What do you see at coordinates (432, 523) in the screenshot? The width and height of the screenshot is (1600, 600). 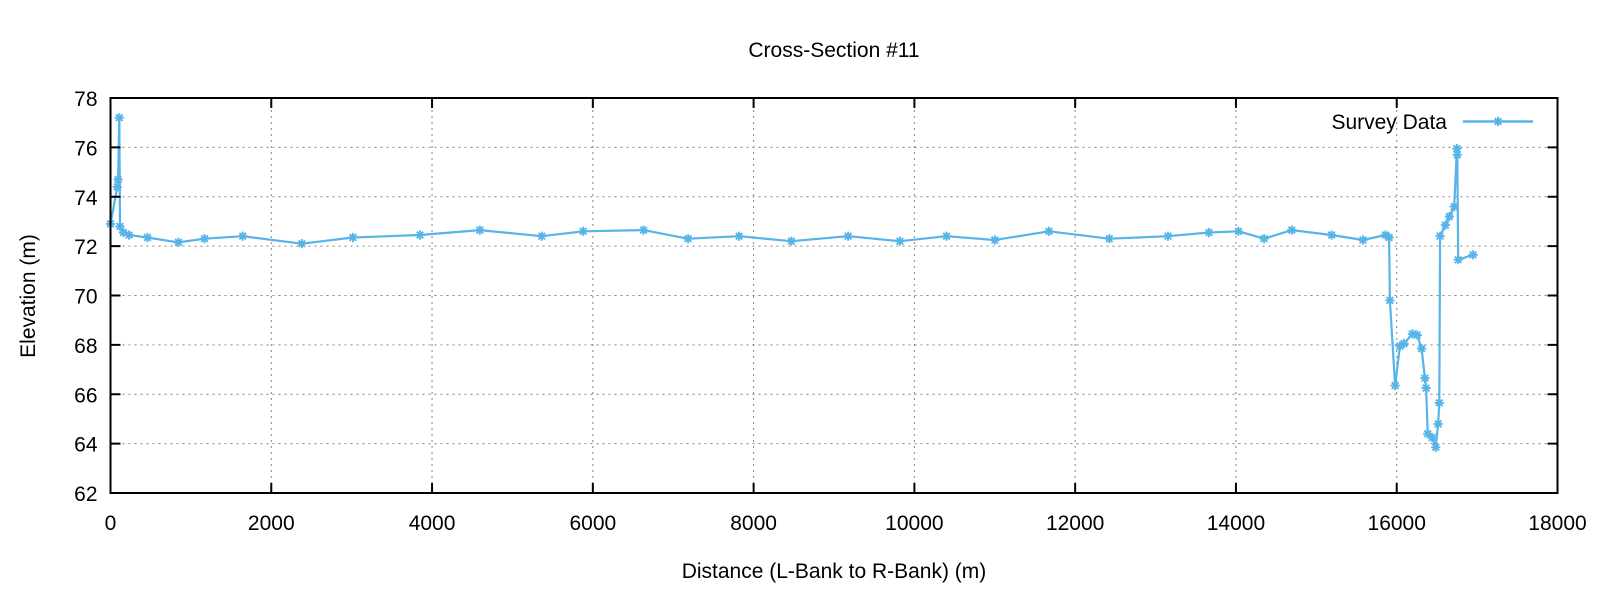 I see `x-tick-label: 4000` at bounding box center [432, 523].